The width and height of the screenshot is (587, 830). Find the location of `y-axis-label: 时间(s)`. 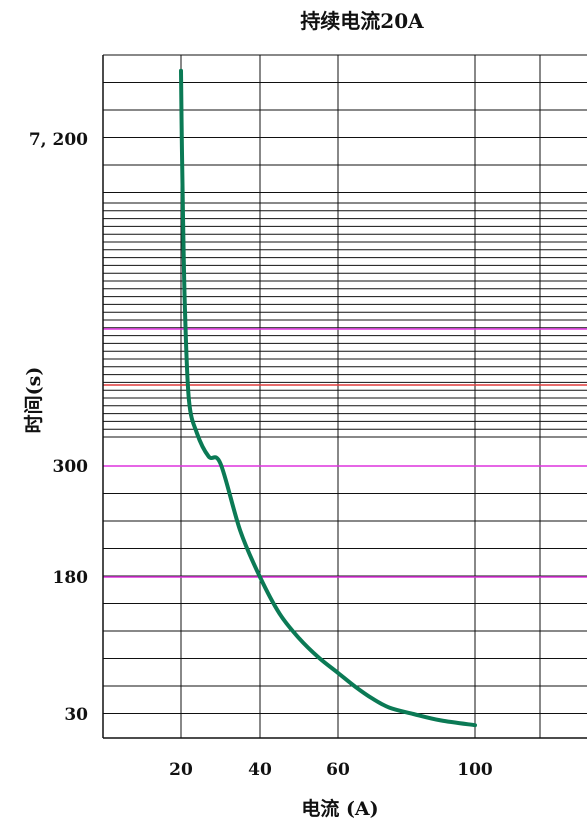

y-axis-label: 时间(s) is located at coordinates (34, 400).